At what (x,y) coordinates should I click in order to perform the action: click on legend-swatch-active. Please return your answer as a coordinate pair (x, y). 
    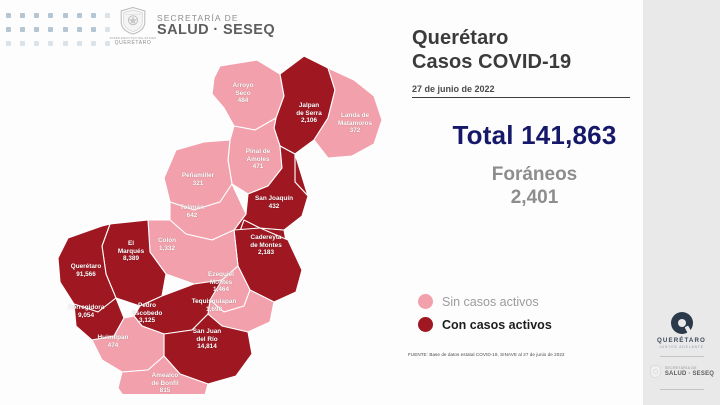
    Looking at the image, I should click on (425, 324).